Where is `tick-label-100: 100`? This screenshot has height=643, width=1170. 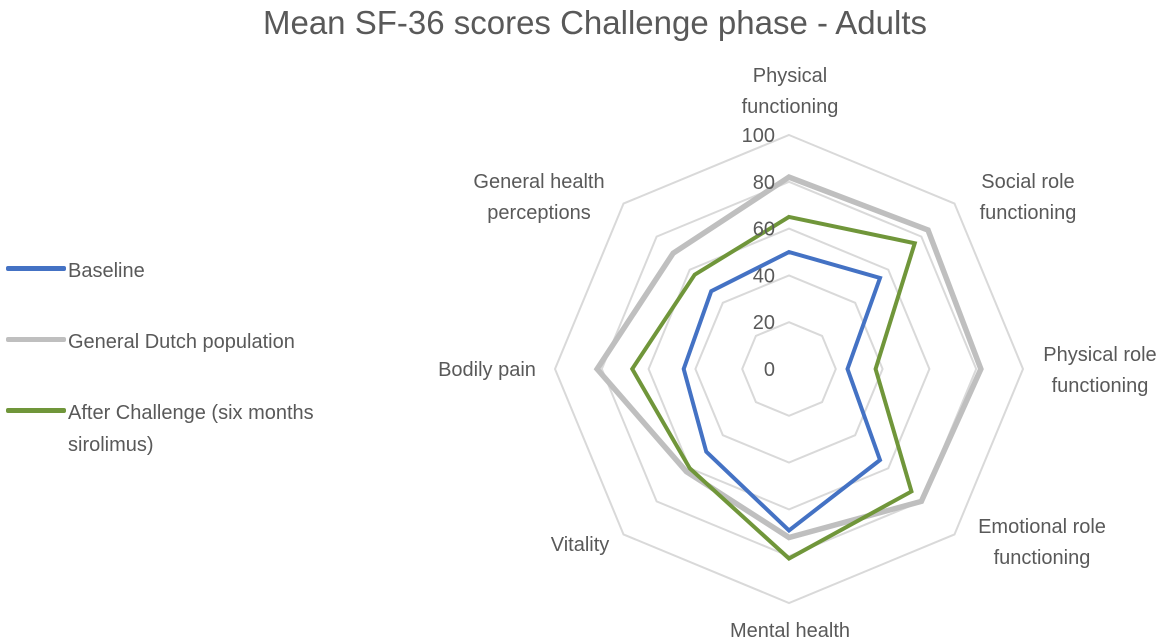 tick-label-100: 100 is located at coordinates (758, 136).